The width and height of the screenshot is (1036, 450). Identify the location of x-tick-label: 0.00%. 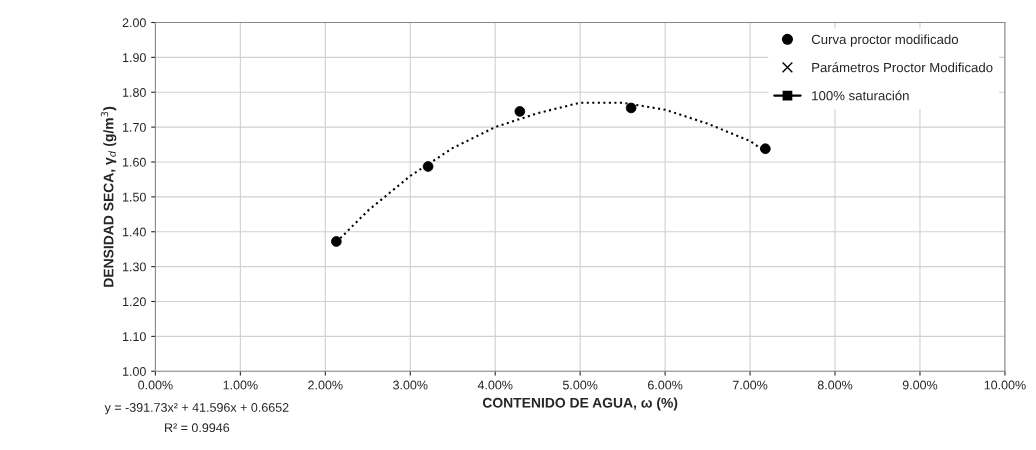
(155, 385).